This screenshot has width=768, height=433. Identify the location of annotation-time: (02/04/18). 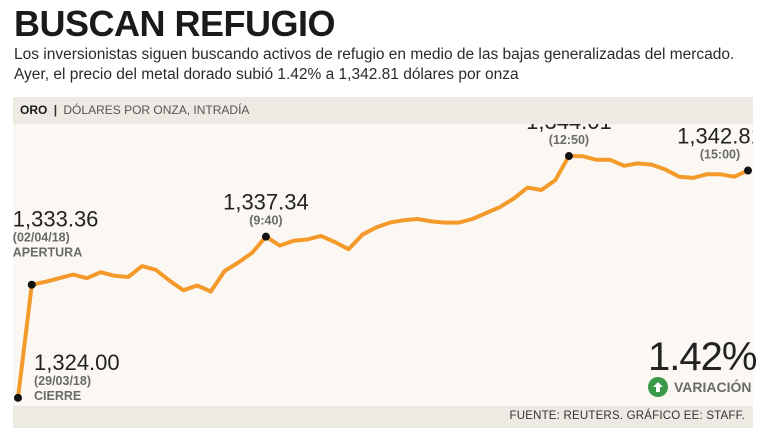
(41, 238).